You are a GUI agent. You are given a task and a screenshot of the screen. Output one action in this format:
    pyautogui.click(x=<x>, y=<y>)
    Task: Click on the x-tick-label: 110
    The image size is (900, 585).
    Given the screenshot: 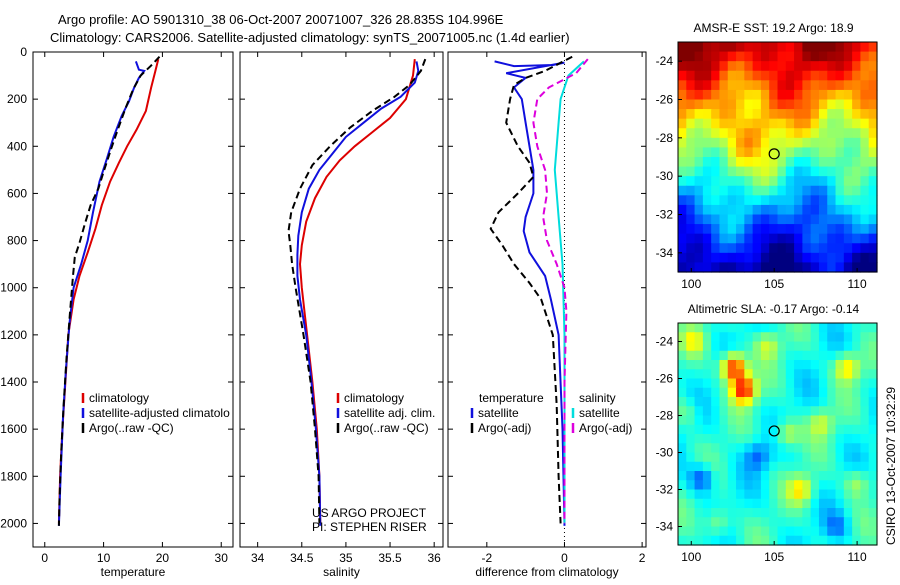 What is the action you would take?
    pyautogui.click(x=857, y=284)
    